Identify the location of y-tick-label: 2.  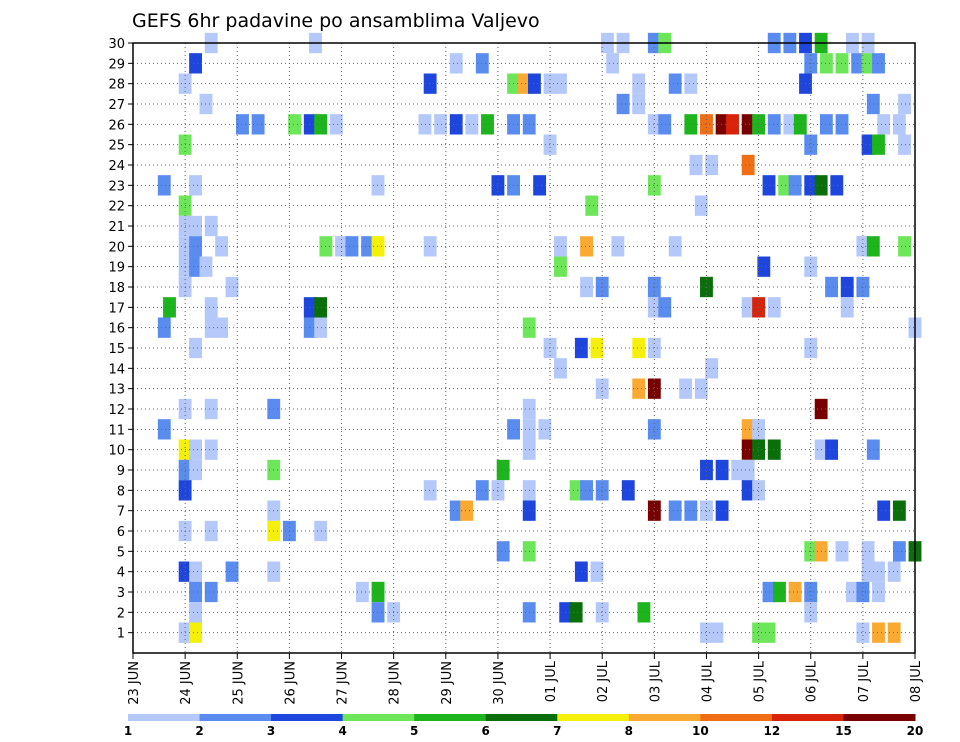
(121, 613).